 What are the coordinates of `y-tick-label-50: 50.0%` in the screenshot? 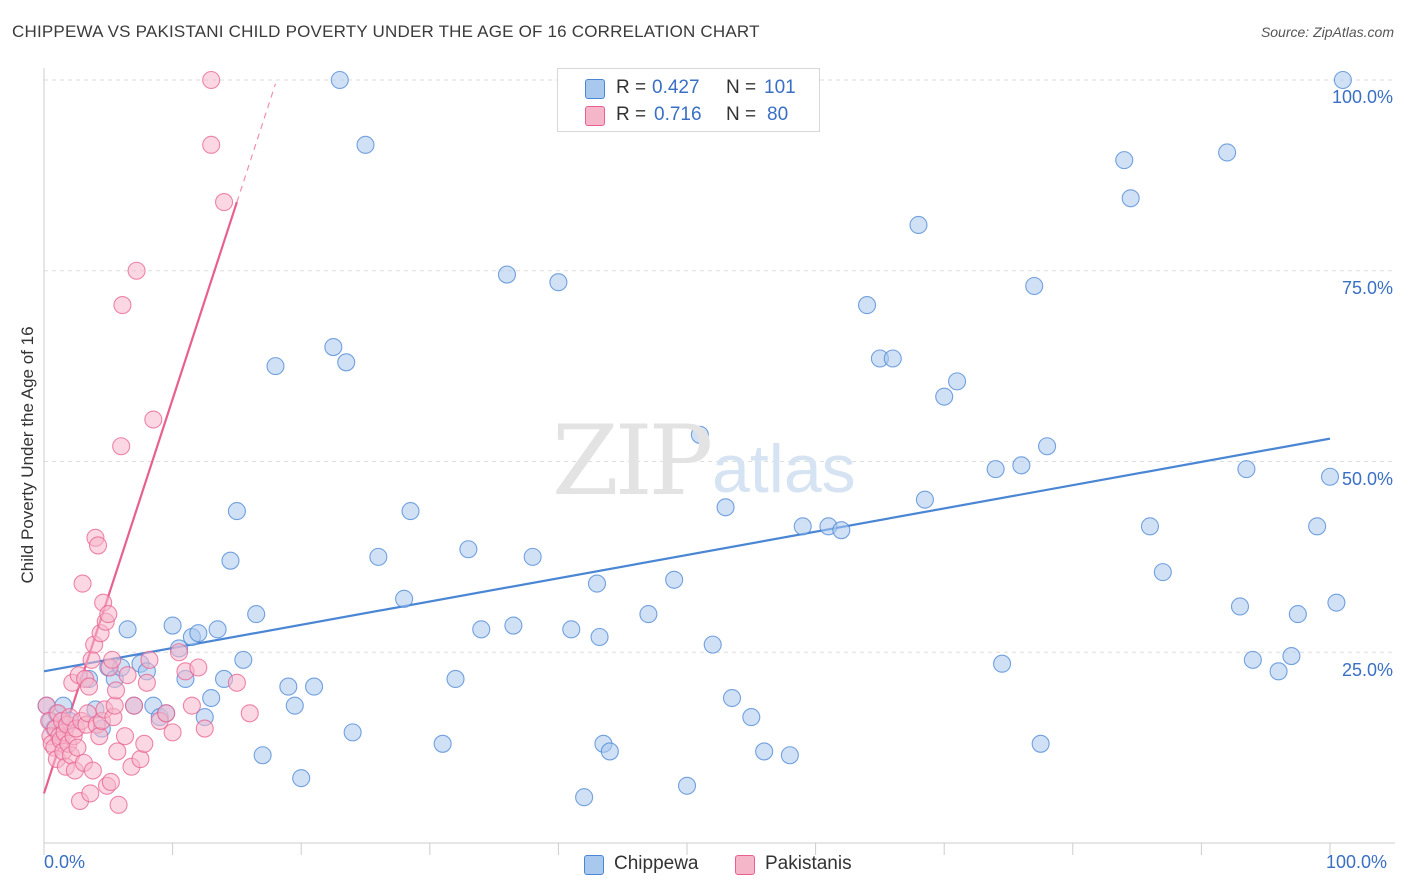 It's located at (1367, 479).